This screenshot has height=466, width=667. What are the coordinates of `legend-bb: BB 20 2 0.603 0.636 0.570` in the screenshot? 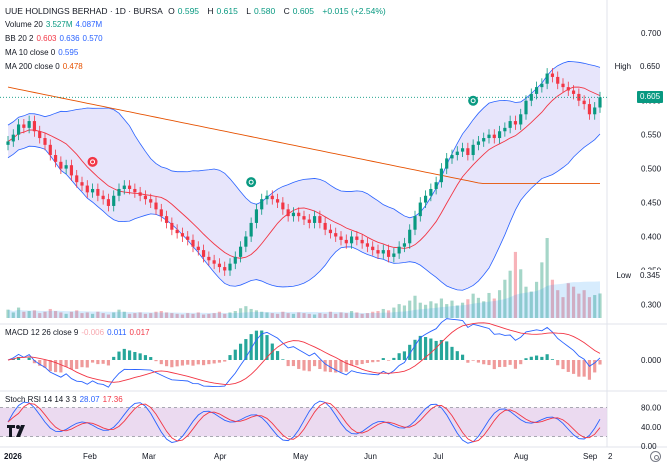 It's located at (54, 38).